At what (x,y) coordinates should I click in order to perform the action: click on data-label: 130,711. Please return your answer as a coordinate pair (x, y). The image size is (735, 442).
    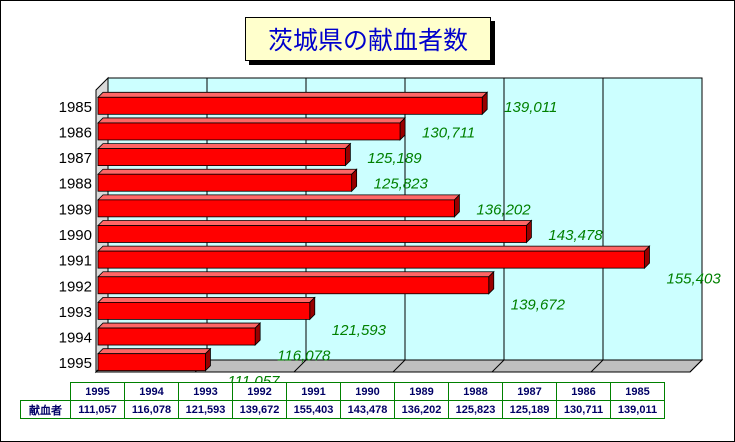
    Looking at the image, I should click on (448, 132).